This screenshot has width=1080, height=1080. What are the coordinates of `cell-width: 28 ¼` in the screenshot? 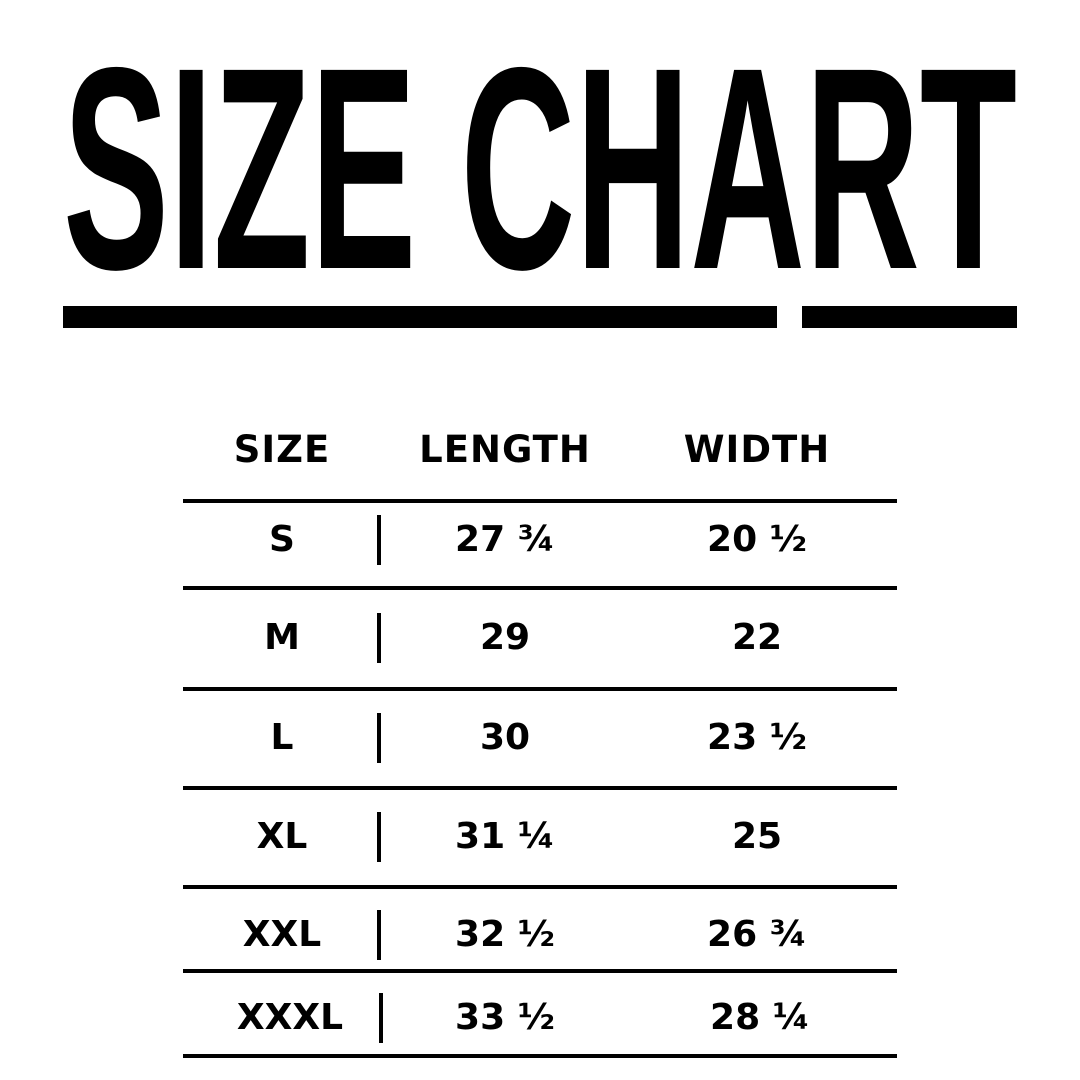 It's located at (760, 1017).